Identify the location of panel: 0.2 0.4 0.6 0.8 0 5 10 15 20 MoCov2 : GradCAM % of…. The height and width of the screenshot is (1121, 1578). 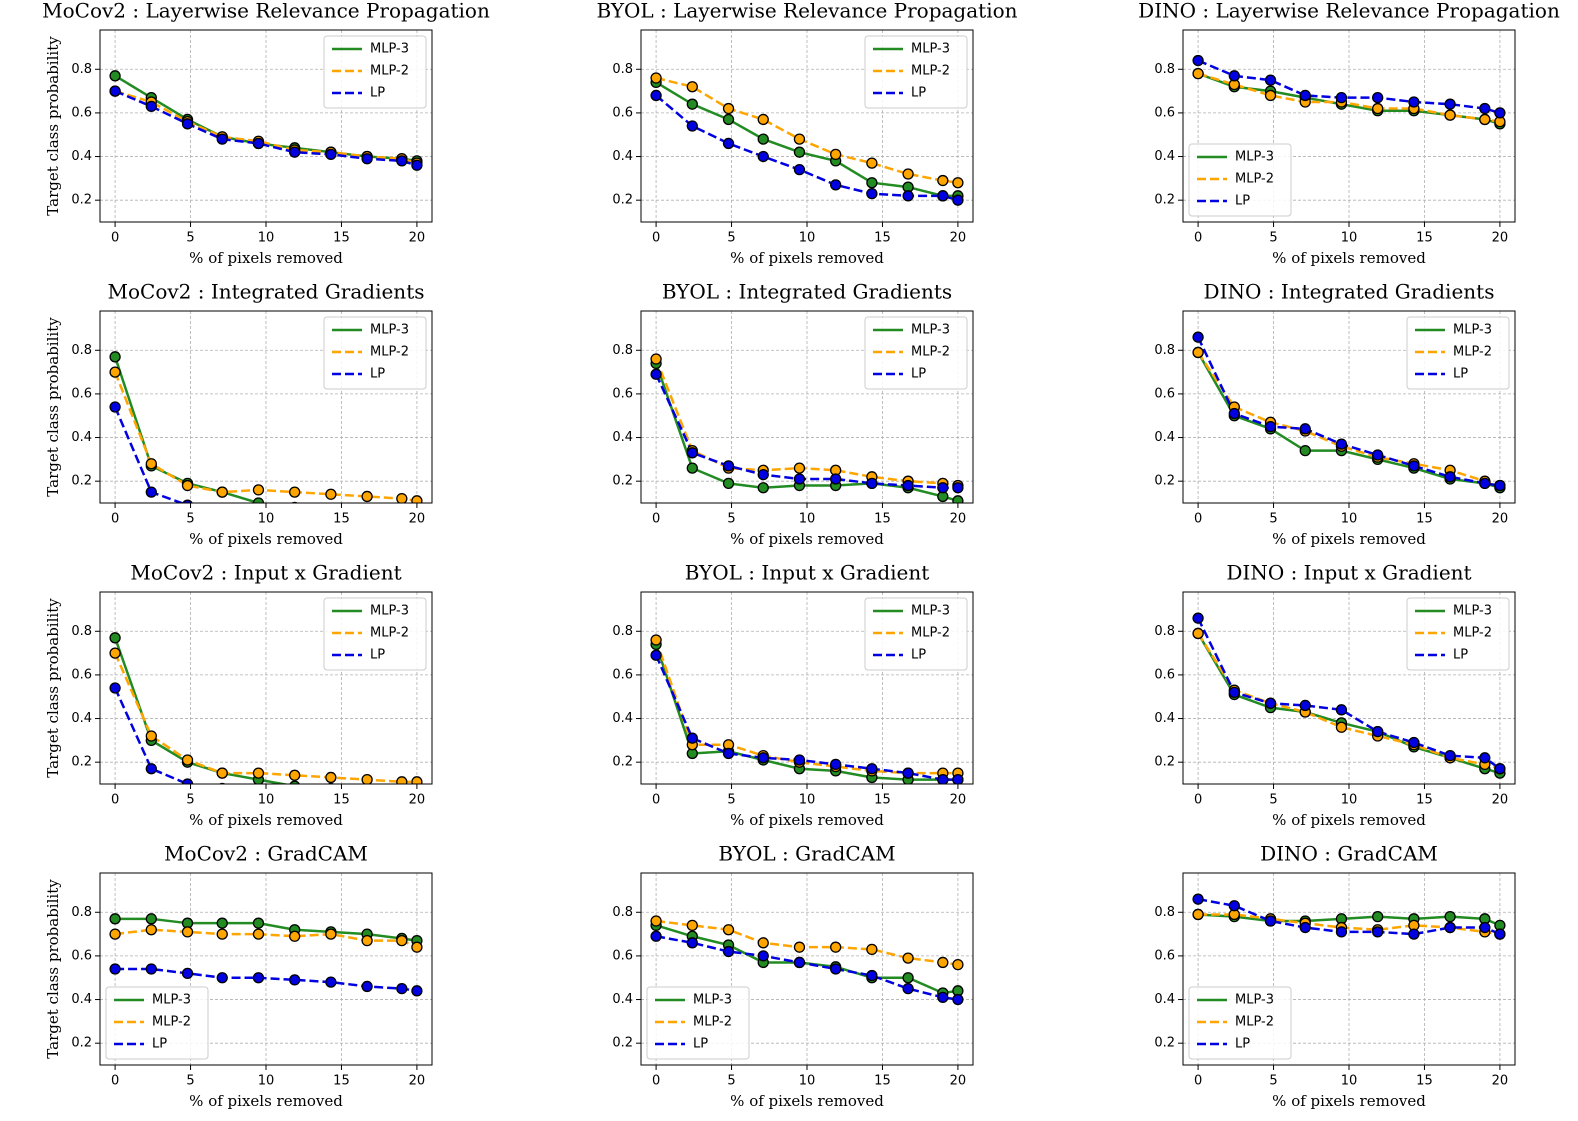
(238, 976).